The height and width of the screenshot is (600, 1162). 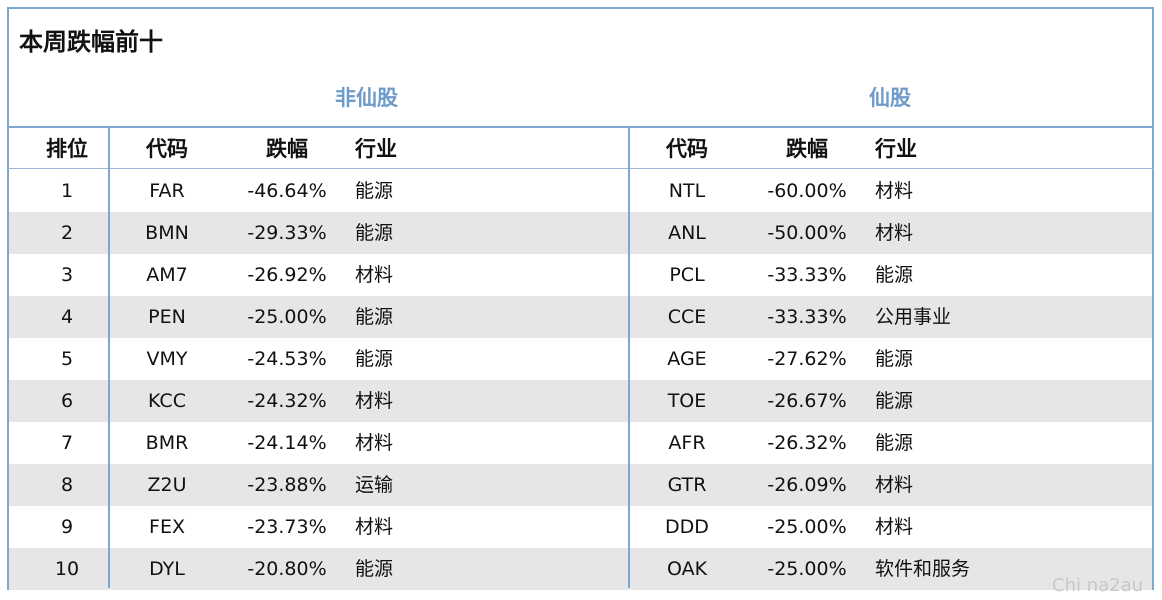 What do you see at coordinates (287, 443) in the screenshot?
I see `change-cell-left: -24.14%` at bounding box center [287, 443].